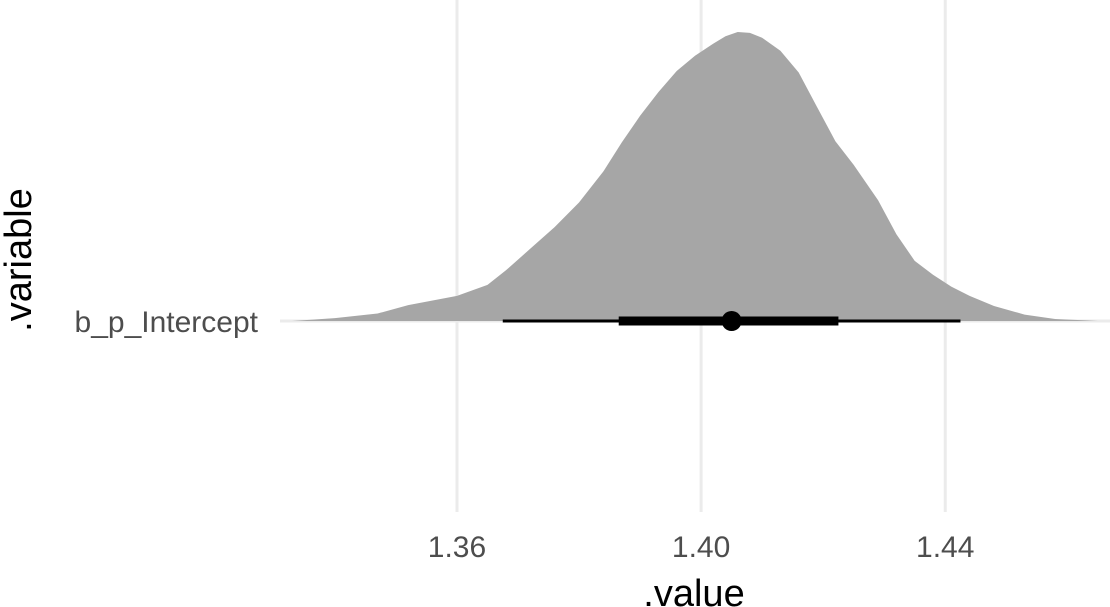 Image resolution: width=1110 pixels, height=607 pixels. I want to click on x-tick-label: 1.36, so click(457, 547).